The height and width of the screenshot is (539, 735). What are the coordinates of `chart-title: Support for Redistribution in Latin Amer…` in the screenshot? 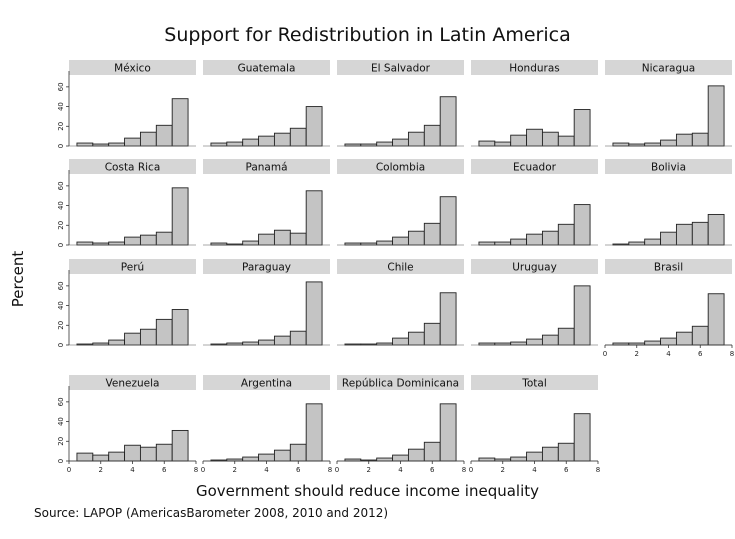 It's located at (367, 35).